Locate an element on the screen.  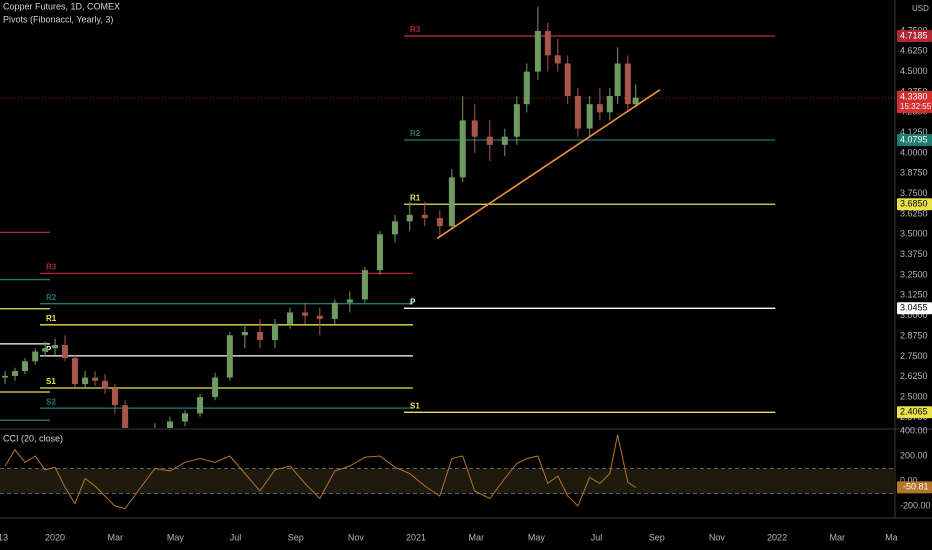
y-tick-label: 3.0000 is located at coordinates (914, 315).